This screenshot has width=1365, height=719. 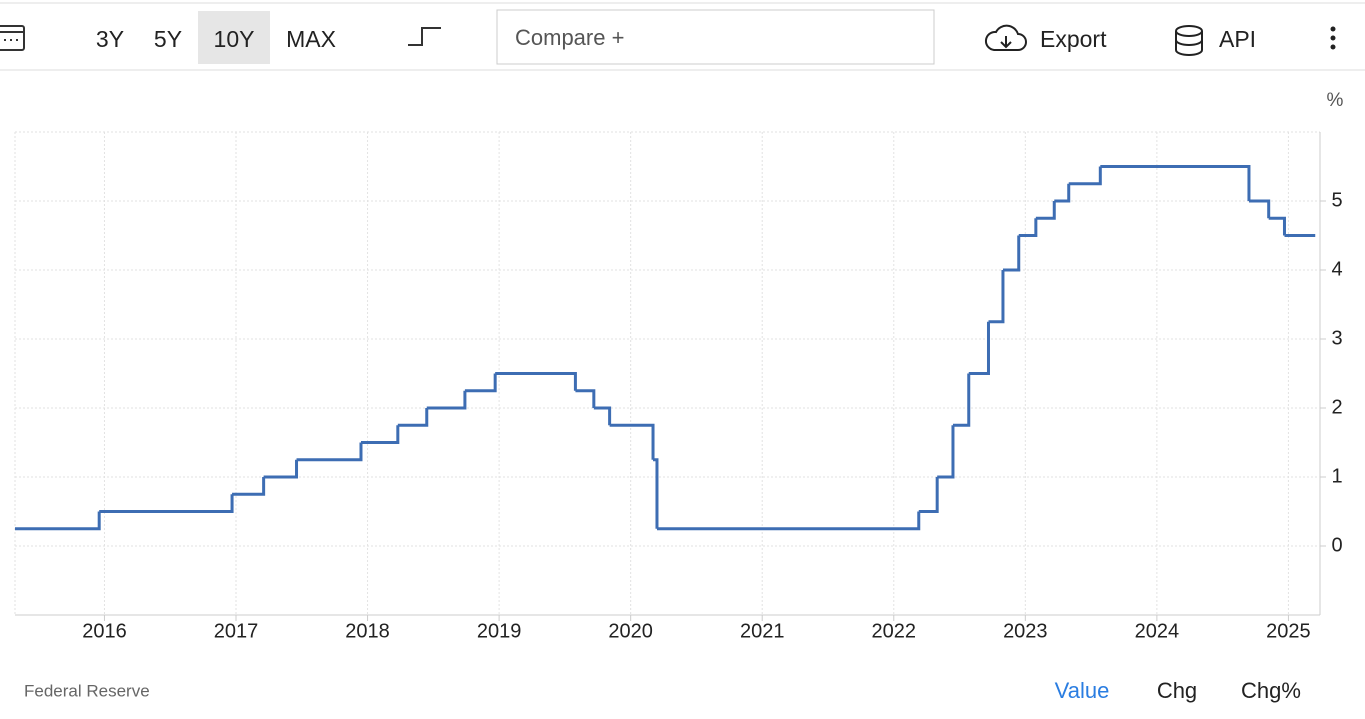 I want to click on x-tick-label: 2018, so click(x=367, y=631).